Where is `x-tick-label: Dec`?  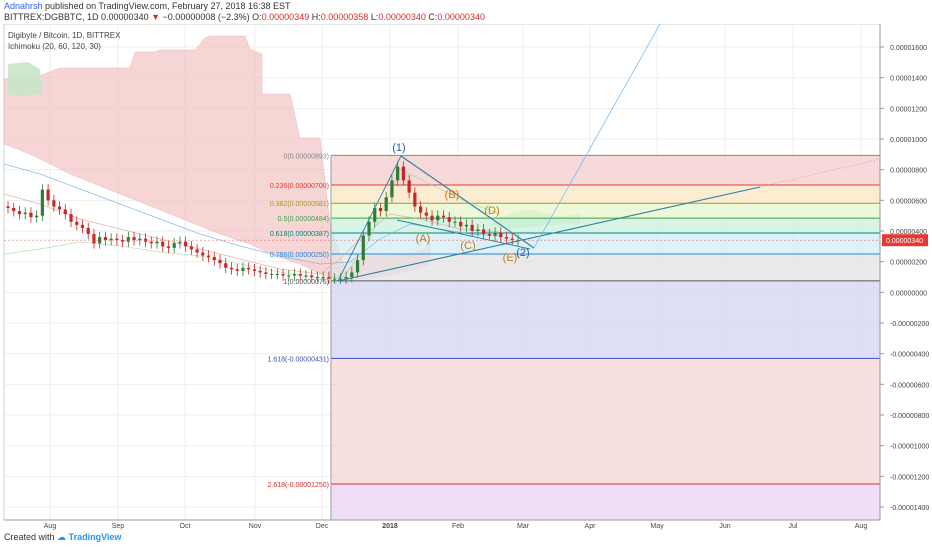 x-tick-label: Dec is located at coordinates (322, 526).